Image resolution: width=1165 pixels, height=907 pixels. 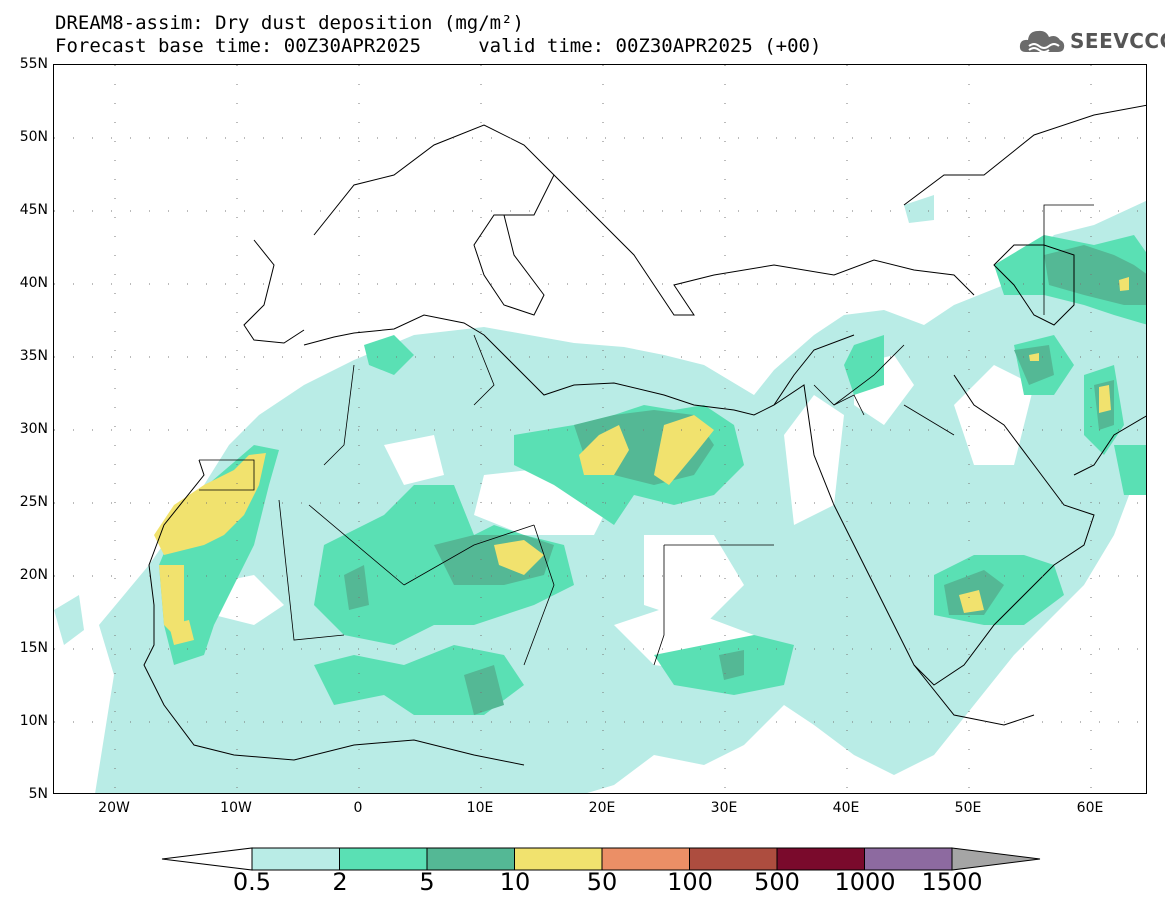 I want to click on lon-label: 20W, so click(x=114, y=808).